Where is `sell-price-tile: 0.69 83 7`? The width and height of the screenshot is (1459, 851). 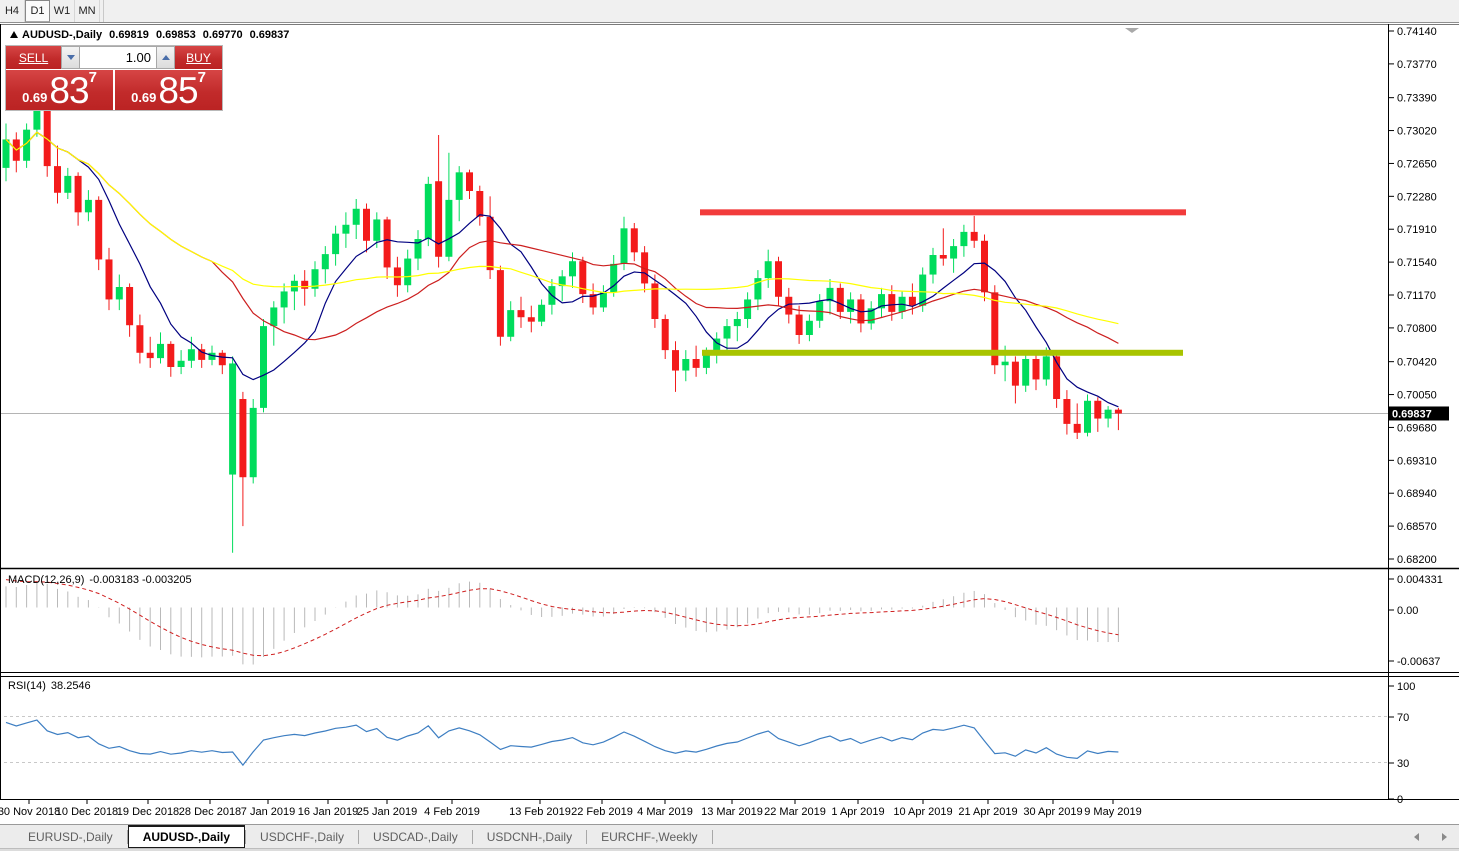
sell-price-tile: 0.69 83 7 is located at coordinates (59, 90).